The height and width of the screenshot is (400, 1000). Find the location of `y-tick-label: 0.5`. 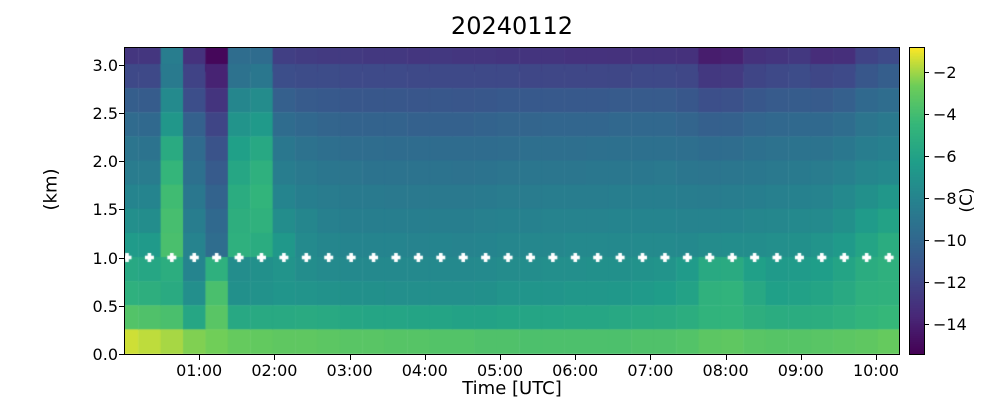

y-tick-label: 0.5 is located at coordinates (105, 306).